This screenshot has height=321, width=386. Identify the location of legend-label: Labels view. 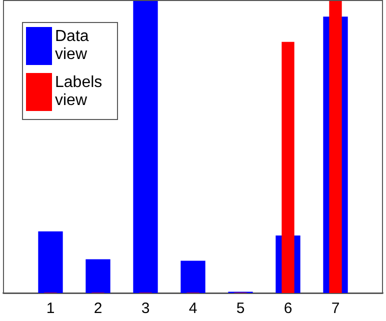
(79, 92).